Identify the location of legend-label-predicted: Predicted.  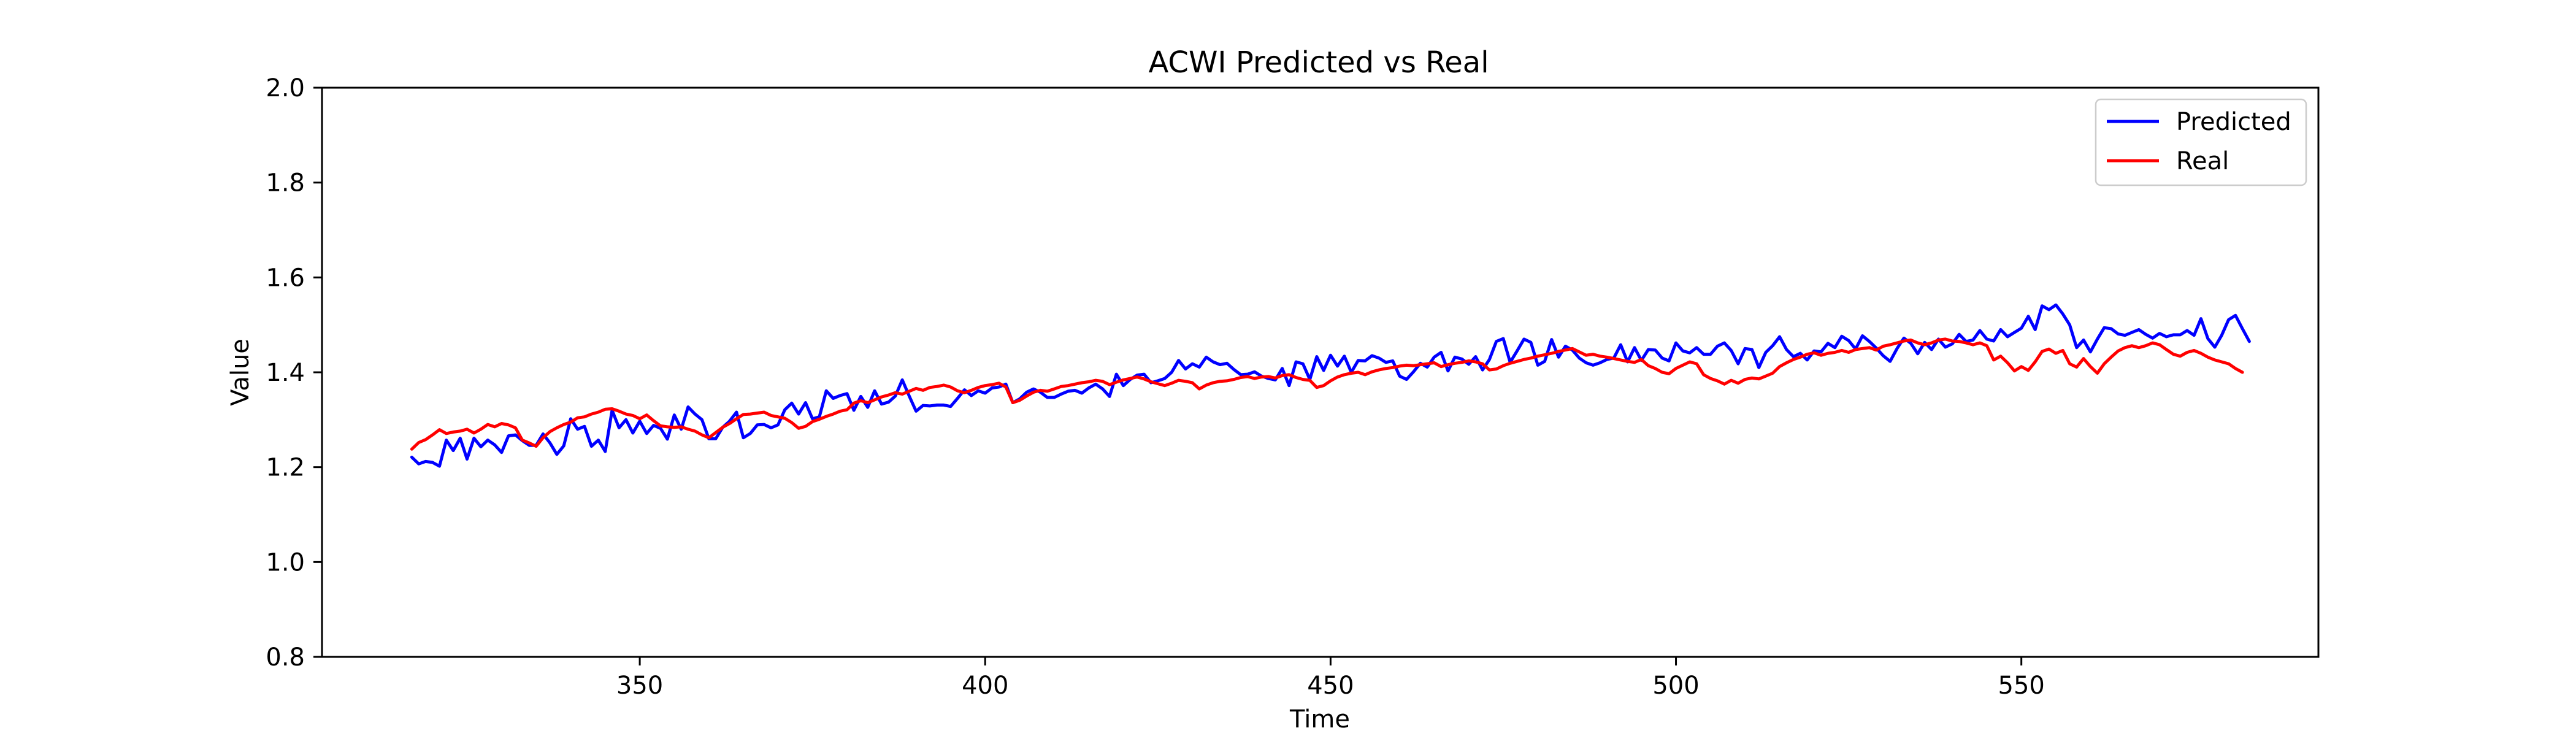
(2233, 122).